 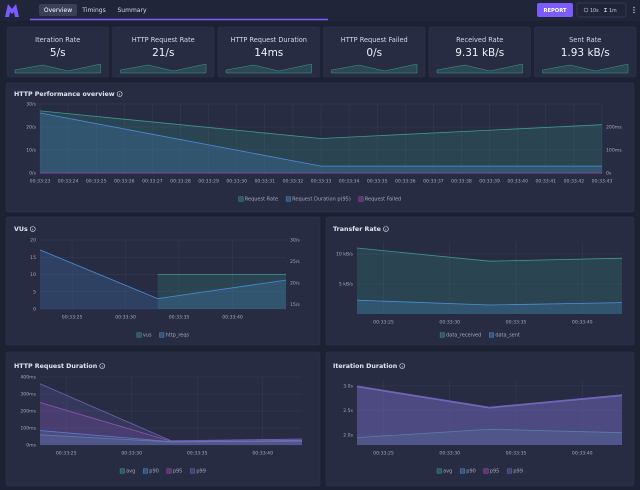 What do you see at coordinates (574, 182) in the screenshot?
I see `x-tick-label: 00:33:42` at bounding box center [574, 182].